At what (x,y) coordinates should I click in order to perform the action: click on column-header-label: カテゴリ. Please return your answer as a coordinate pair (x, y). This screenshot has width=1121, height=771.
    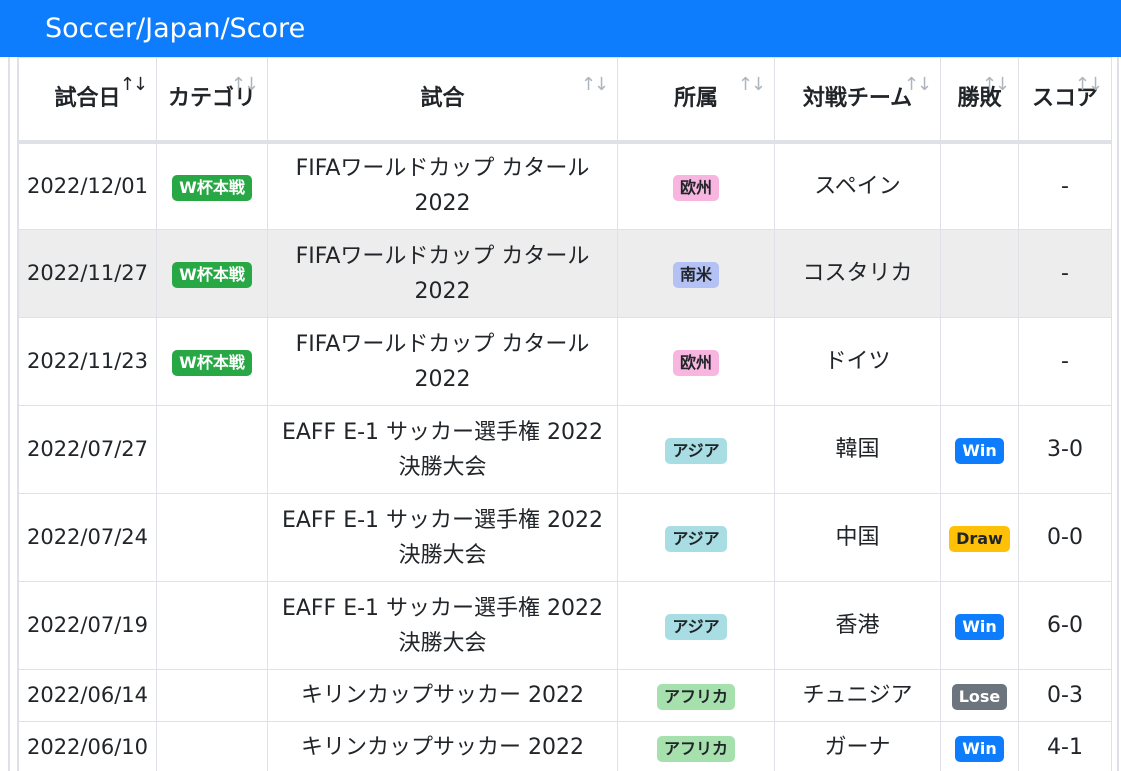
    Looking at the image, I should click on (211, 98).